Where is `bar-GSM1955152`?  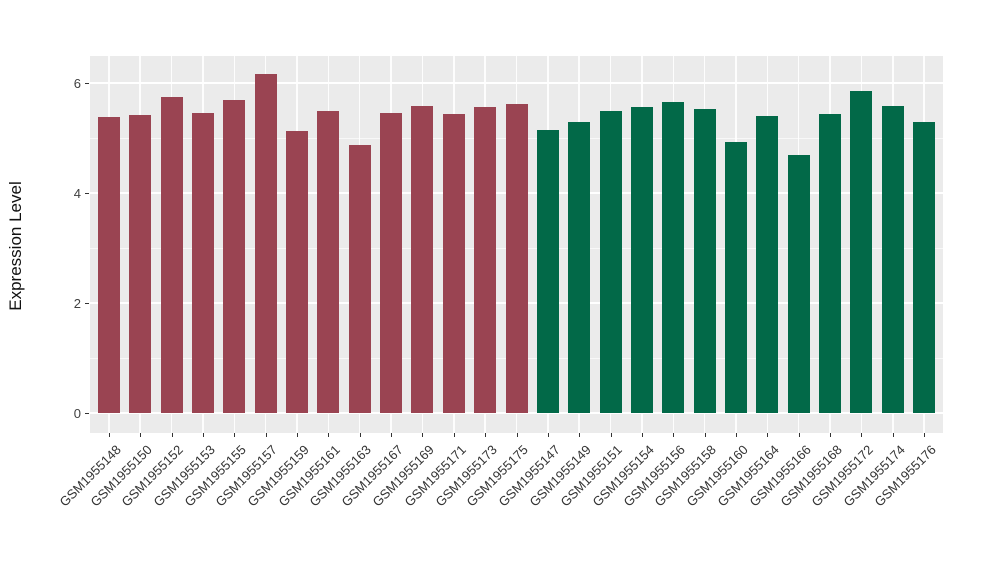 bar-GSM1955152 is located at coordinates (171, 254).